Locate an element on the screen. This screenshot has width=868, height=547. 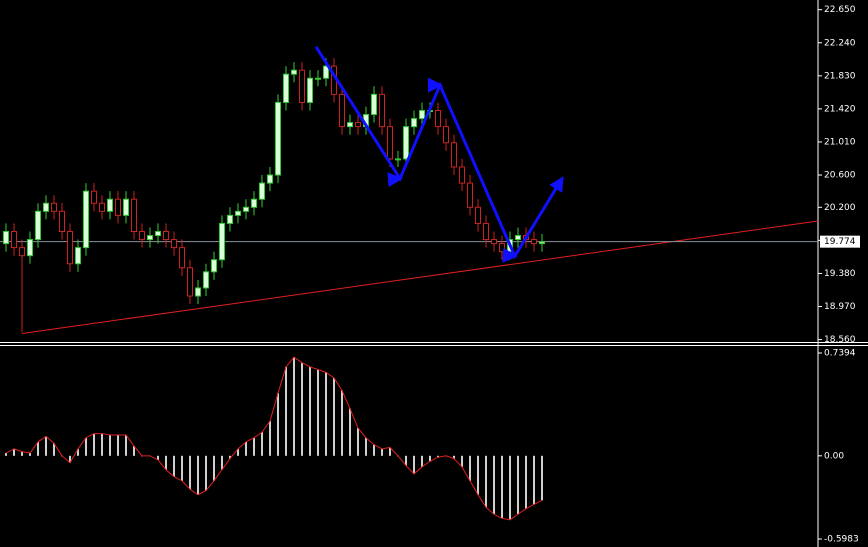
y-tick-label: 18.560 is located at coordinates (840, 340).